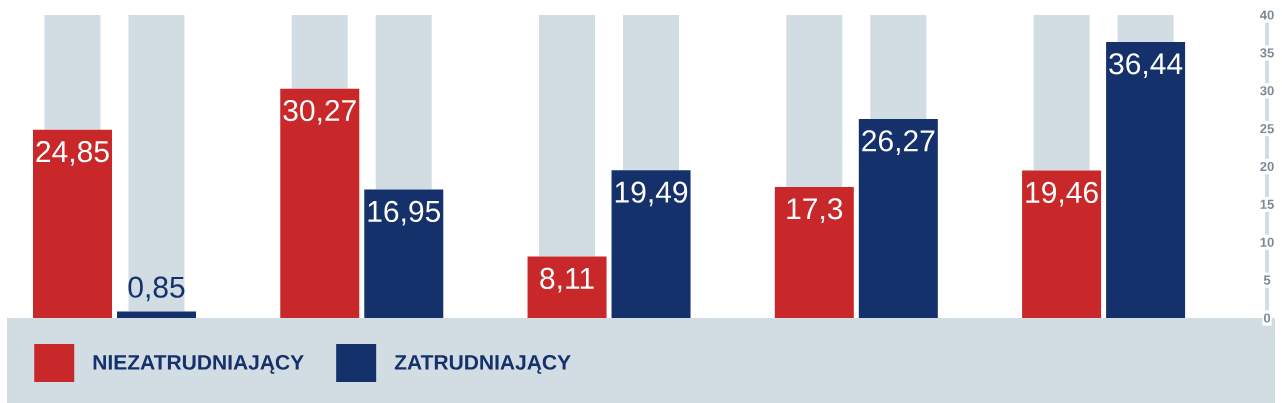 This screenshot has height=403, width=1282. What do you see at coordinates (651, 194) in the screenshot?
I see `data-label: 19,49` at bounding box center [651, 194].